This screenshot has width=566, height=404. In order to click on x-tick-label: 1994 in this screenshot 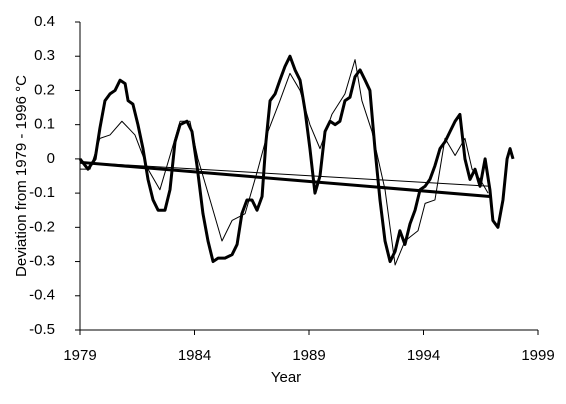, I will do `click(423, 355)`.